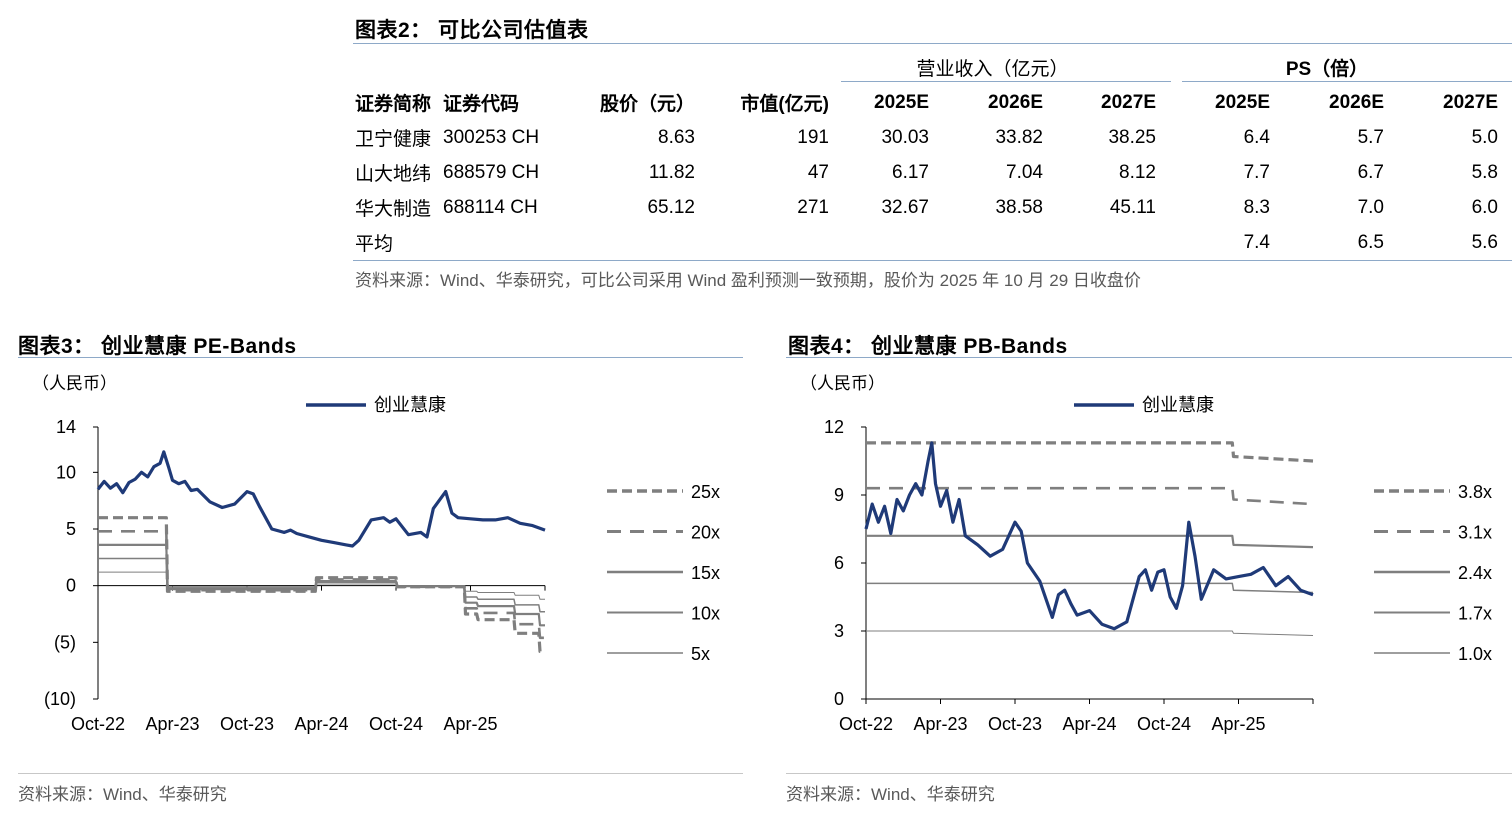 This screenshot has width=1512, height=820. I want to click on col-header-rev-2027: 2027E, so click(1128, 102).